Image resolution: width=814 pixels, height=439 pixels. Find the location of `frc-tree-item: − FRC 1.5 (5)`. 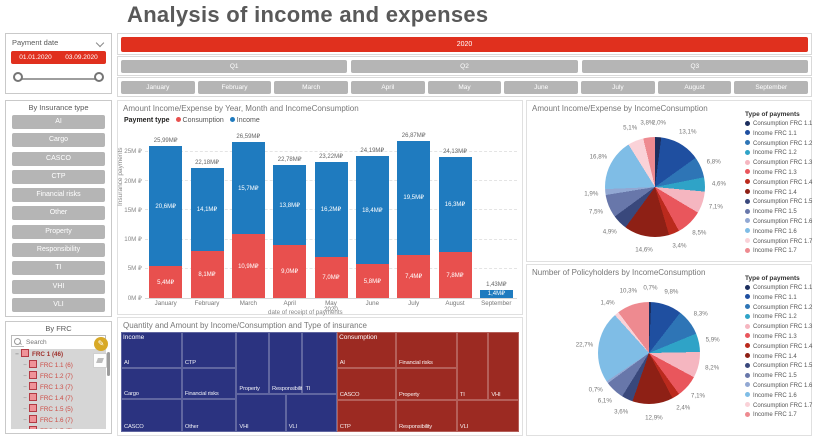

frc-tree-item: − FRC 1.5 (5) is located at coordinates (58, 409).